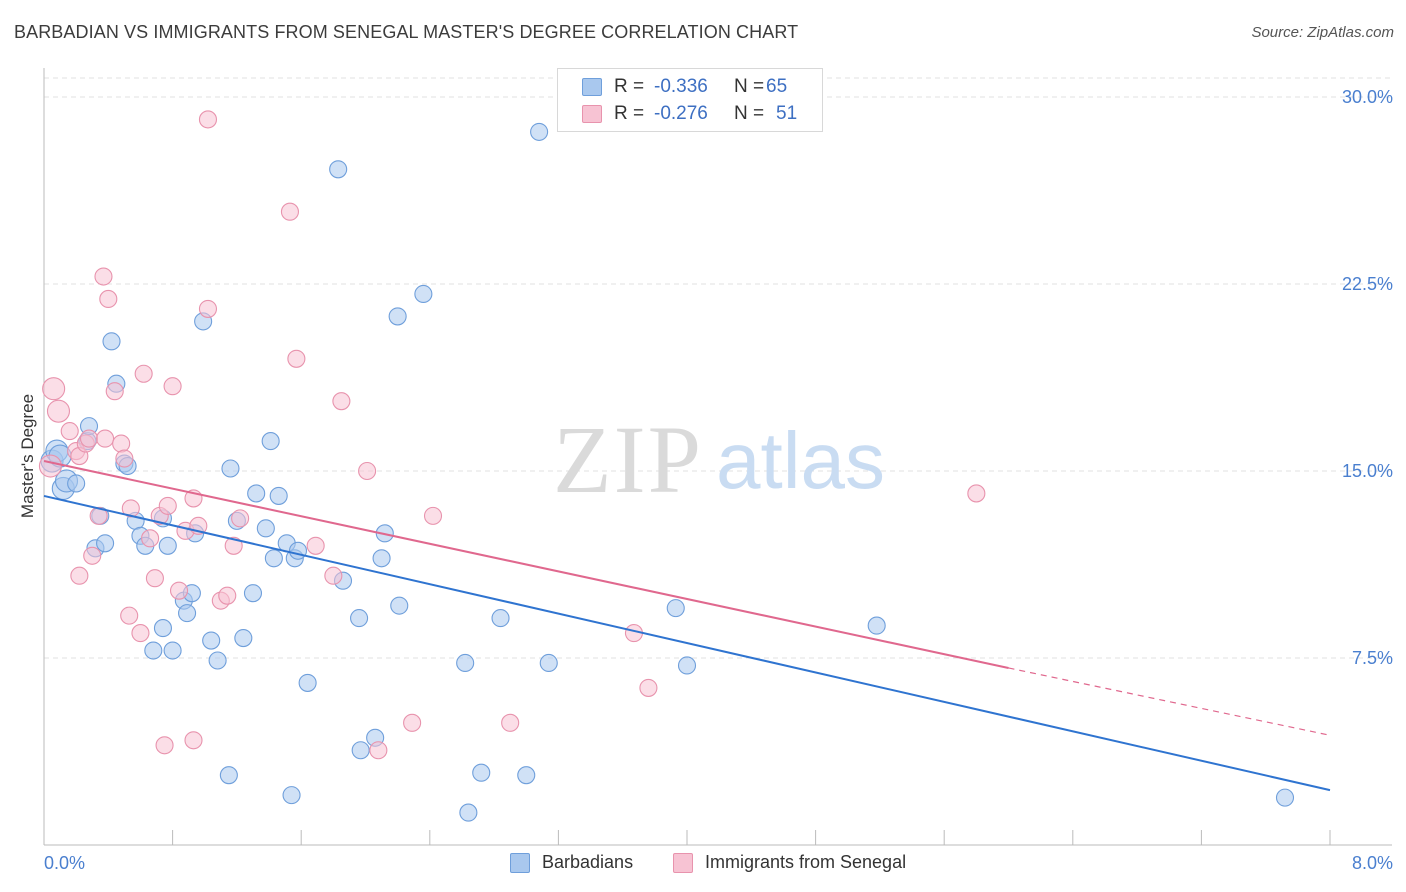  Describe the element at coordinates (629, 86) in the screenshot. I see `r-label: R =` at that location.